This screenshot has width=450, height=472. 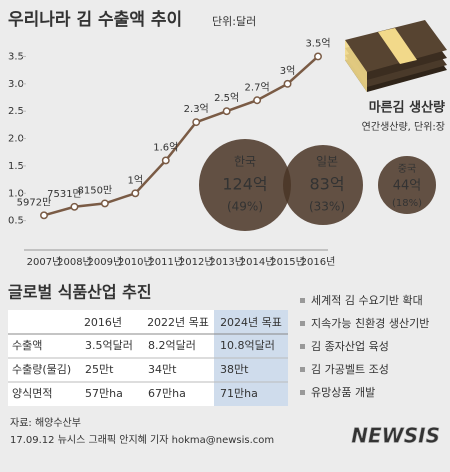 I want to click on x-tick-label: 2016년, so click(x=318, y=262).